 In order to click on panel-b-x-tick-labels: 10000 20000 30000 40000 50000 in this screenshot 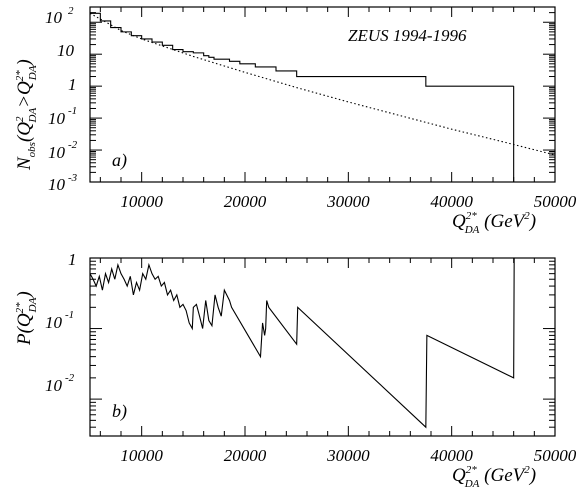, I will do `click(348, 455)`.